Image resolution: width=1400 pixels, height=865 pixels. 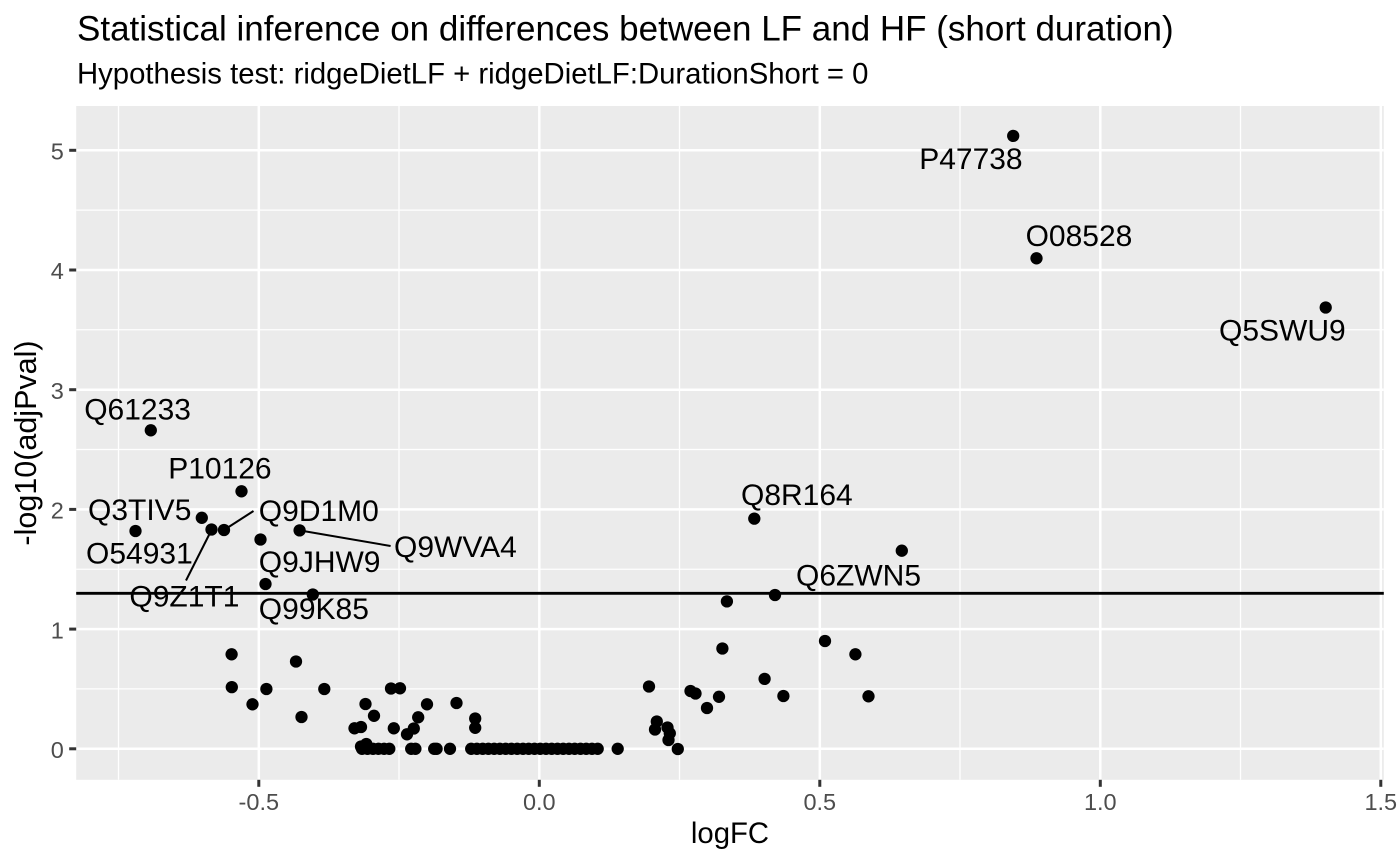 I want to click on svg-text: 1, so click(x=57, y=630).